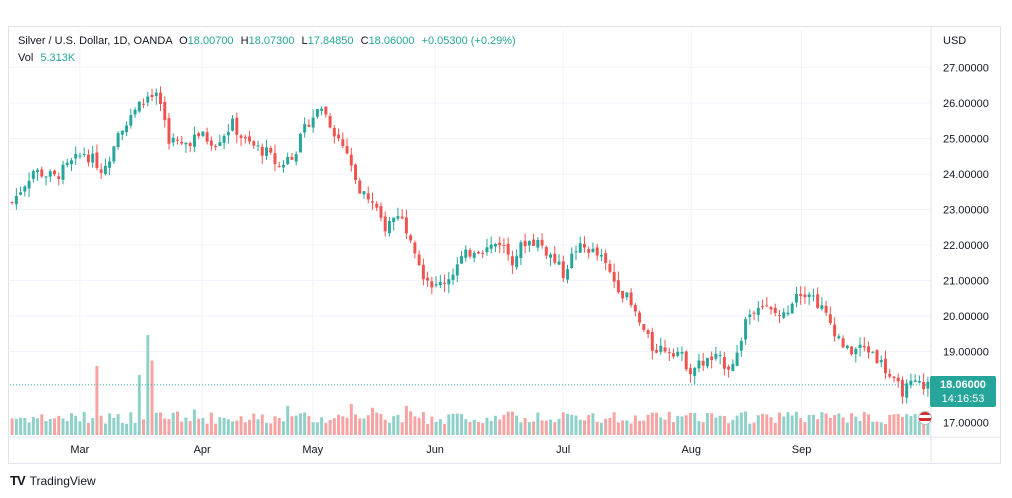  What do you see at coordinates (925, 418) in the screenshot?
I see `us-flag-icon` at bounding box center [925, 418].